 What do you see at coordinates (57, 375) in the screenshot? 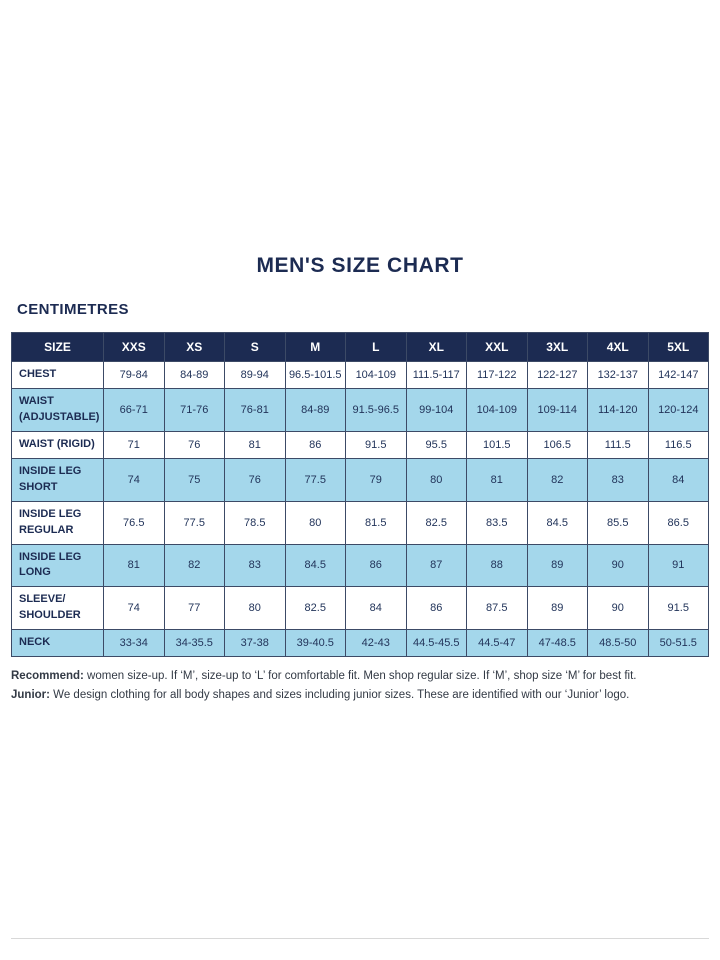
I see `row-label: CHEST` at bounding box center [57, 375].